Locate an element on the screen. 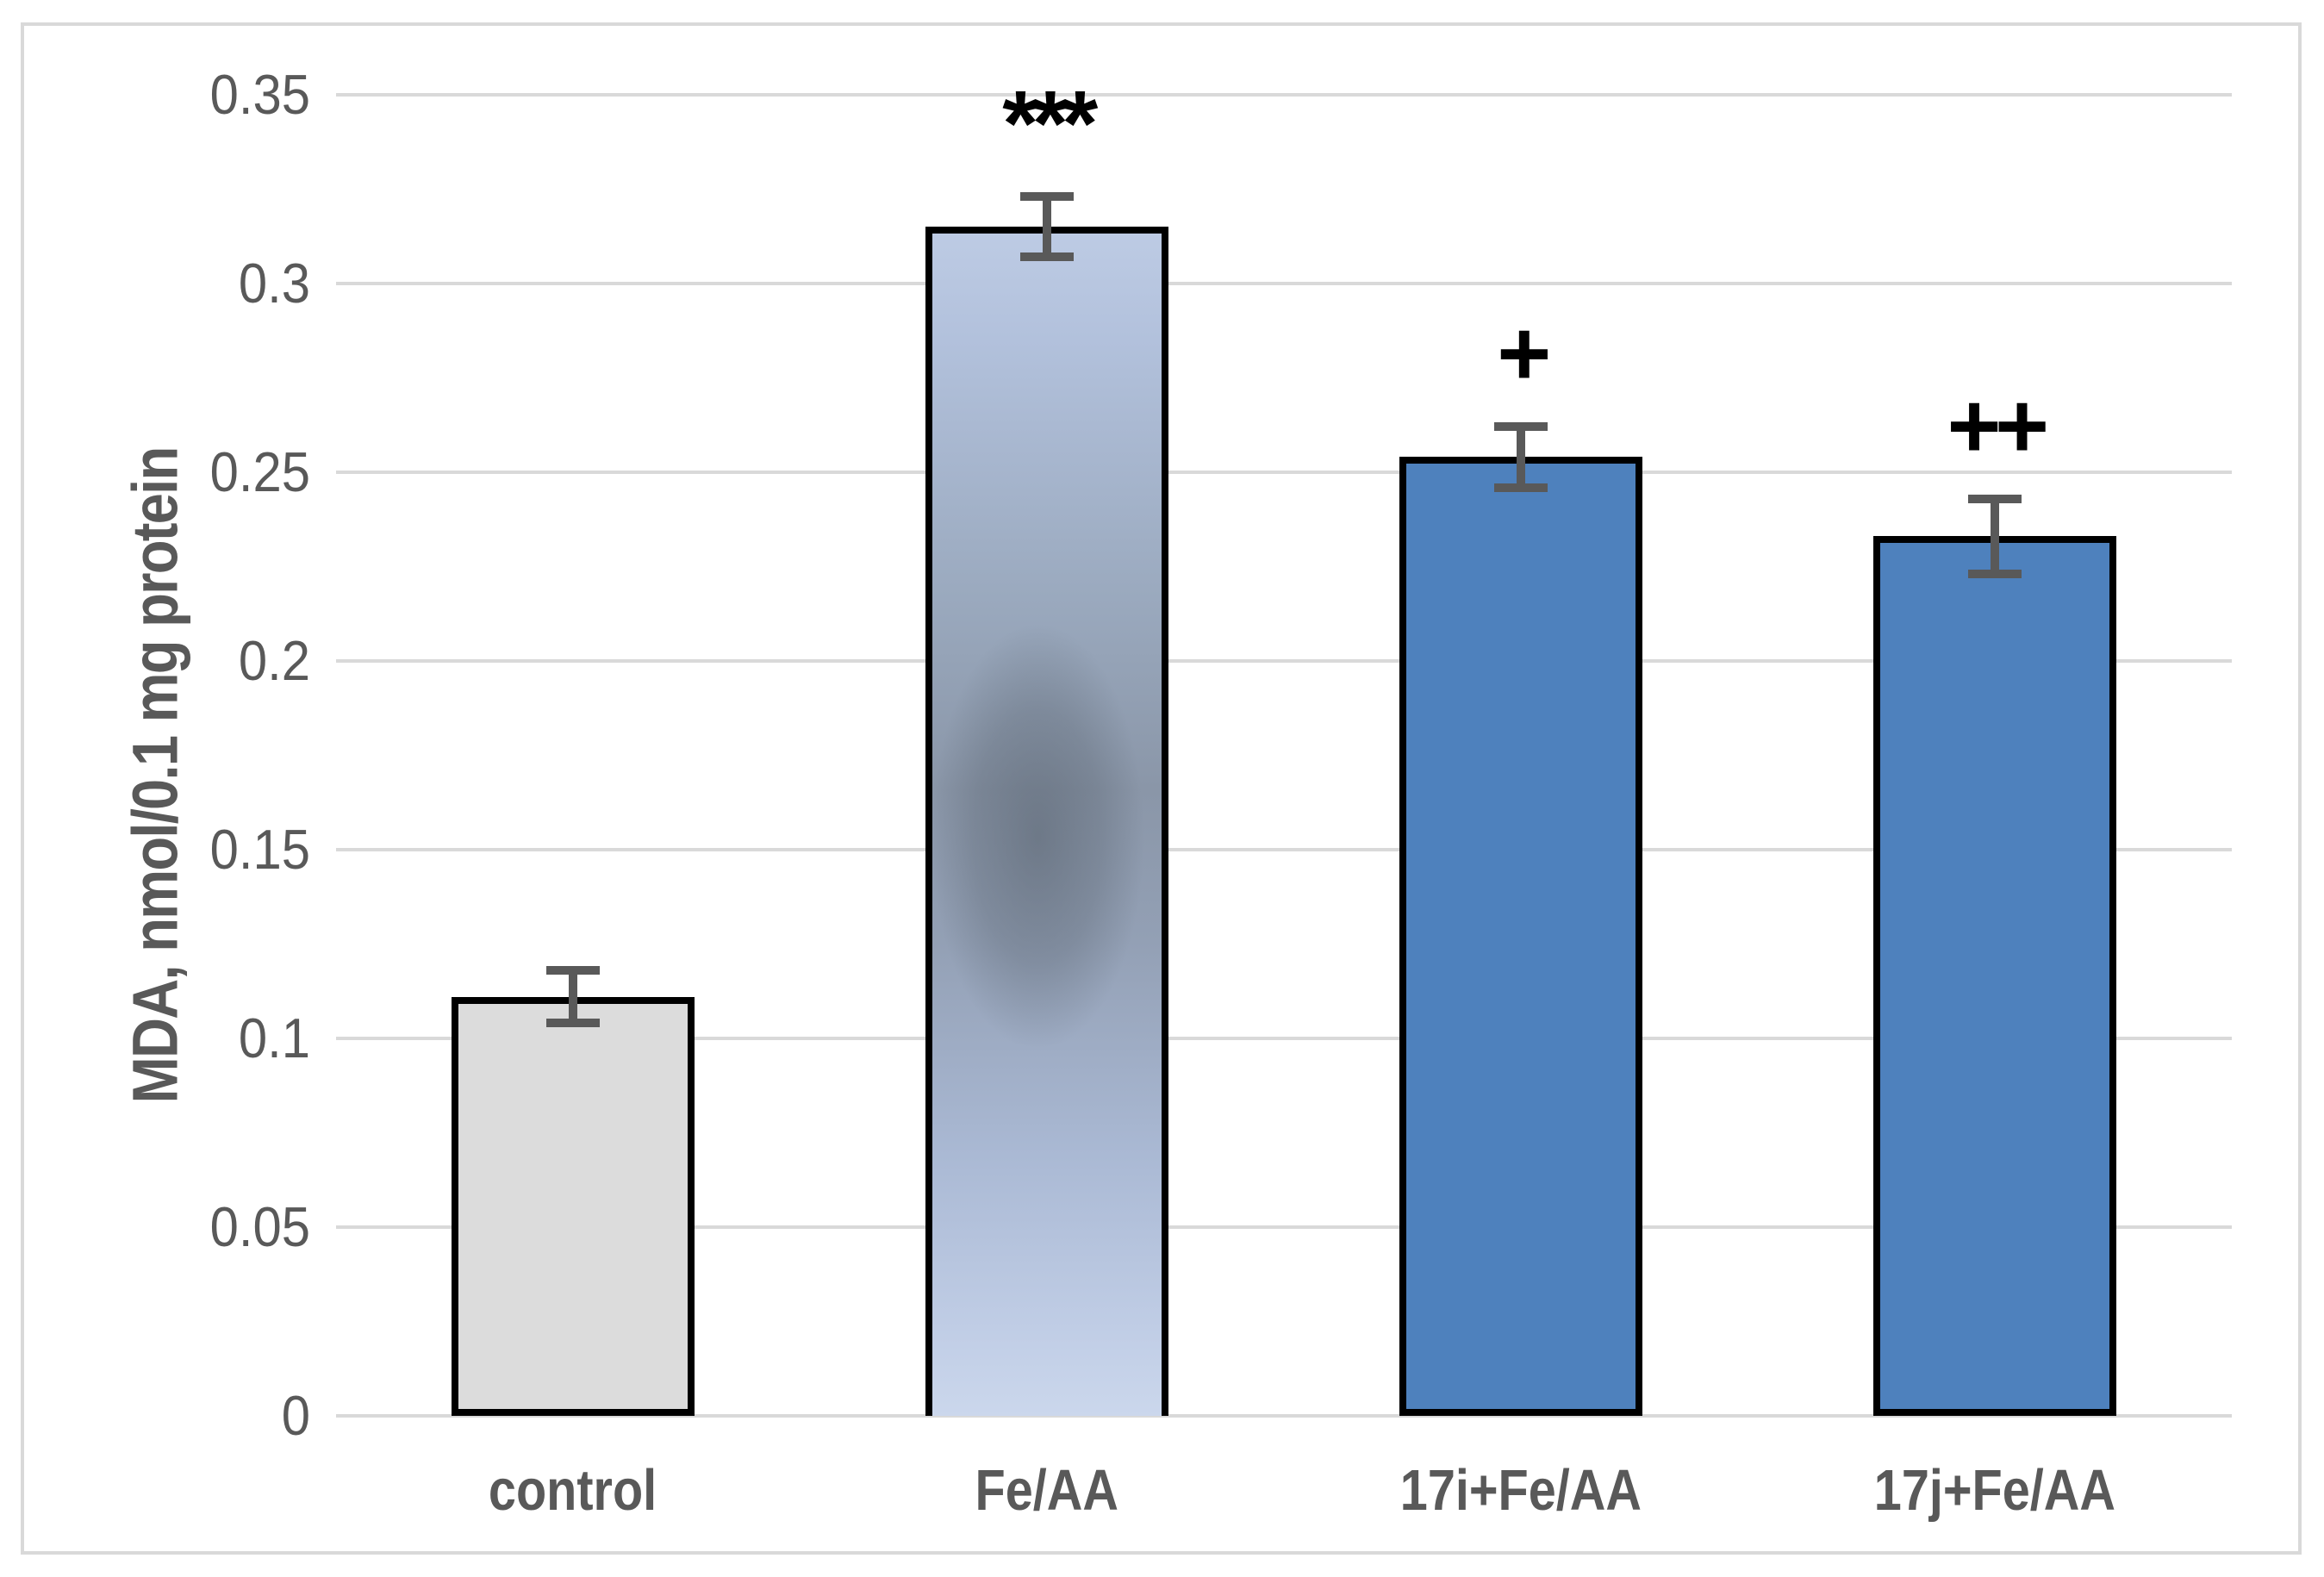 The height and width of the screenshot is (1577, 2324). error-bar-cap-bottom-17j+Fe/AA is located at coordinates (1995, 574).